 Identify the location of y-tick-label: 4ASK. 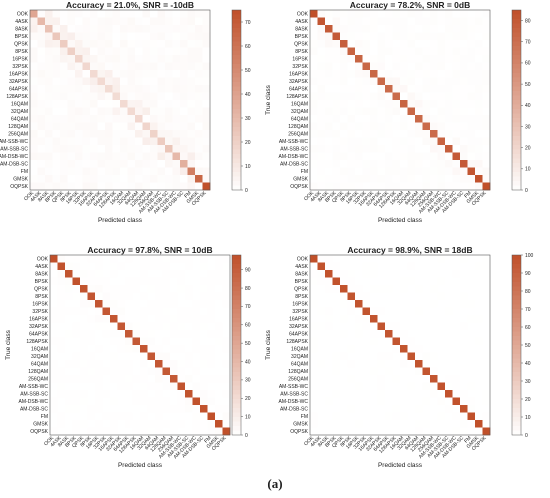
(301, 22).